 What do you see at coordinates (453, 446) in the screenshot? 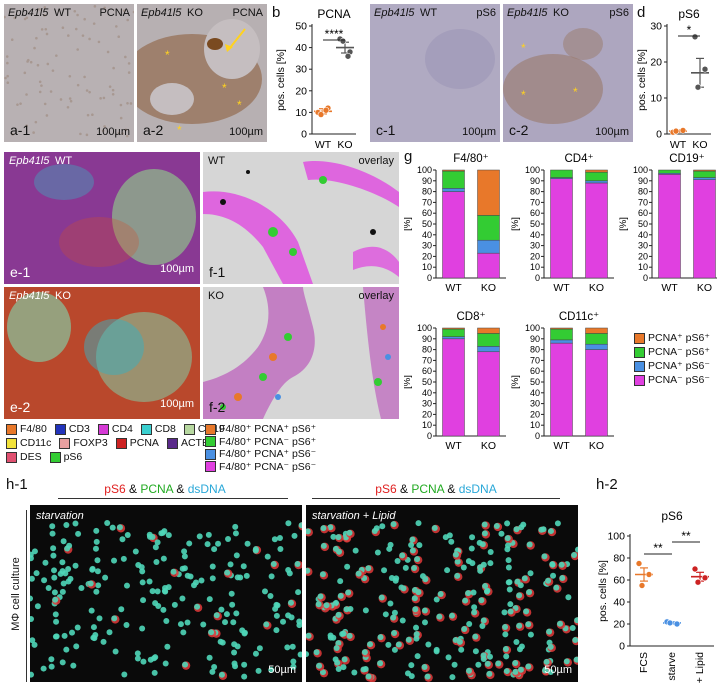
I see `chart-g4-xtick-label: WT` at bounding box center [453, 446].